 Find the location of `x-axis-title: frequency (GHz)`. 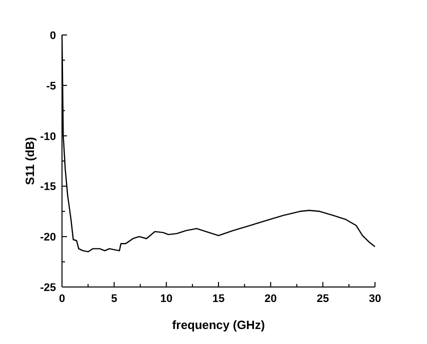

x-axis-title: frequency (GHz) is located at coordinates (218, 325).